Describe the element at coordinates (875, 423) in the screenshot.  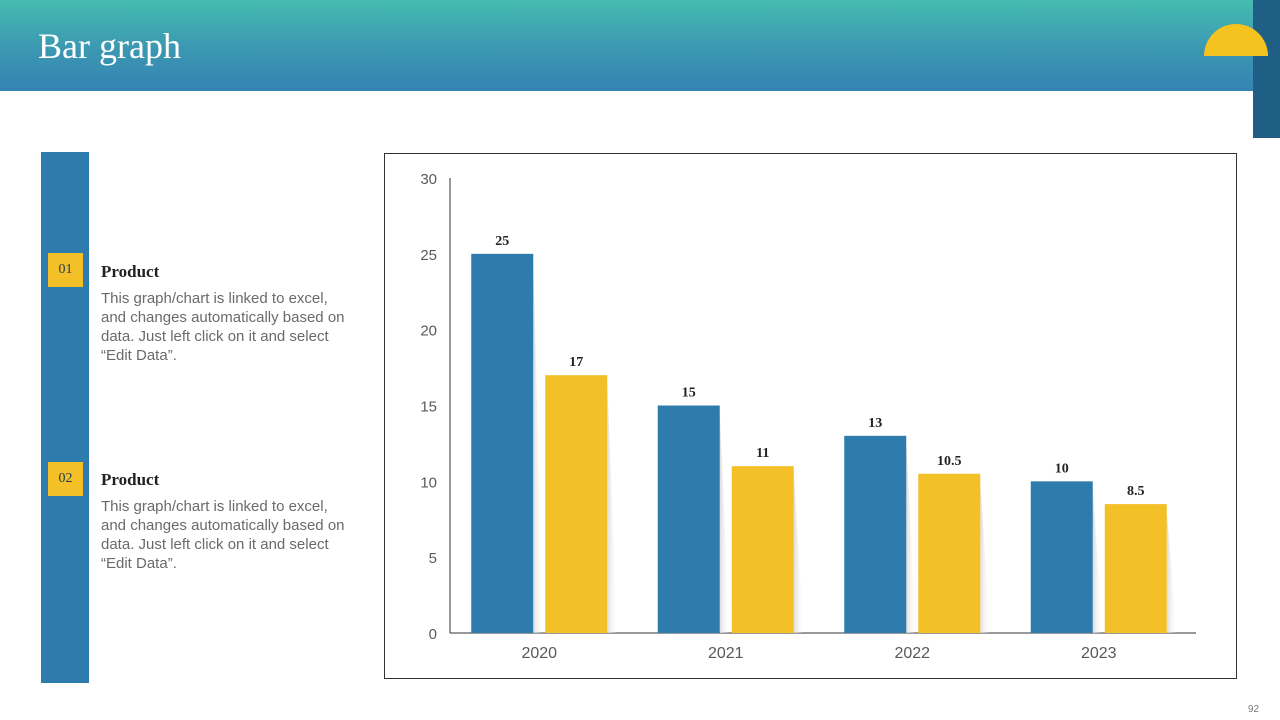
I see `data-label: 13` at that location.